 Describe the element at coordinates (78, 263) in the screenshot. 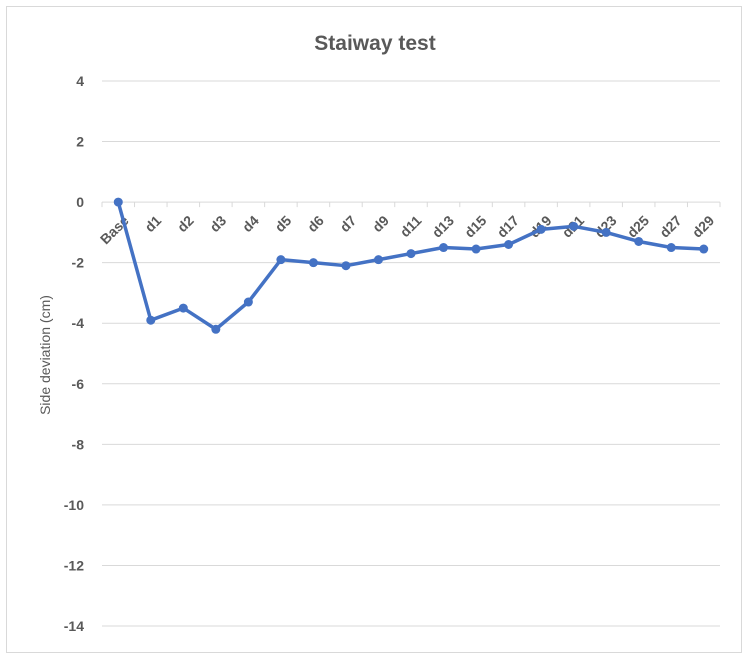

I see `y-tick-label: -2` at that location.